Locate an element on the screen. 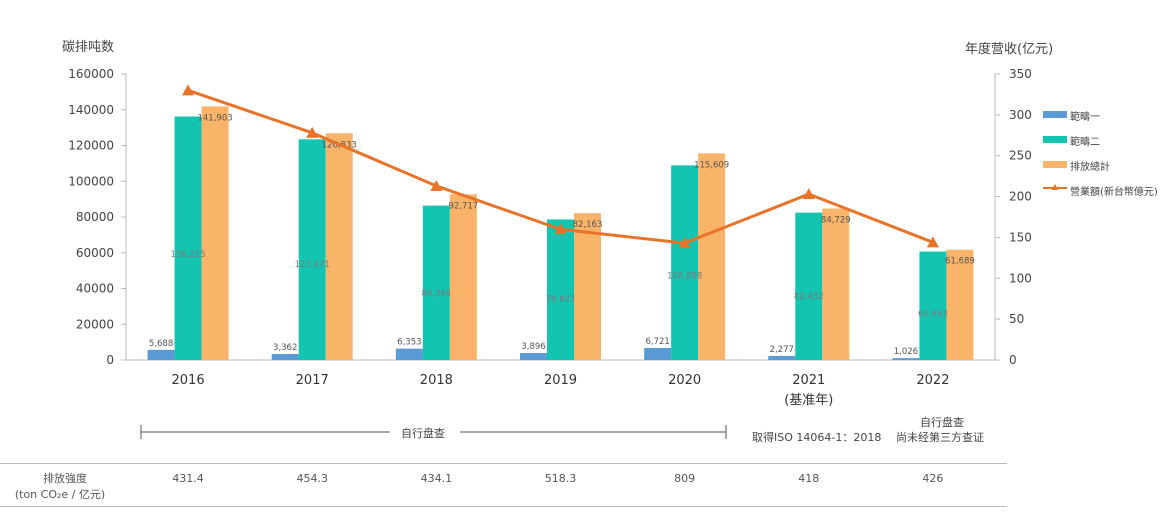  data-label: 84,729 is located at coordinates (836, 221).